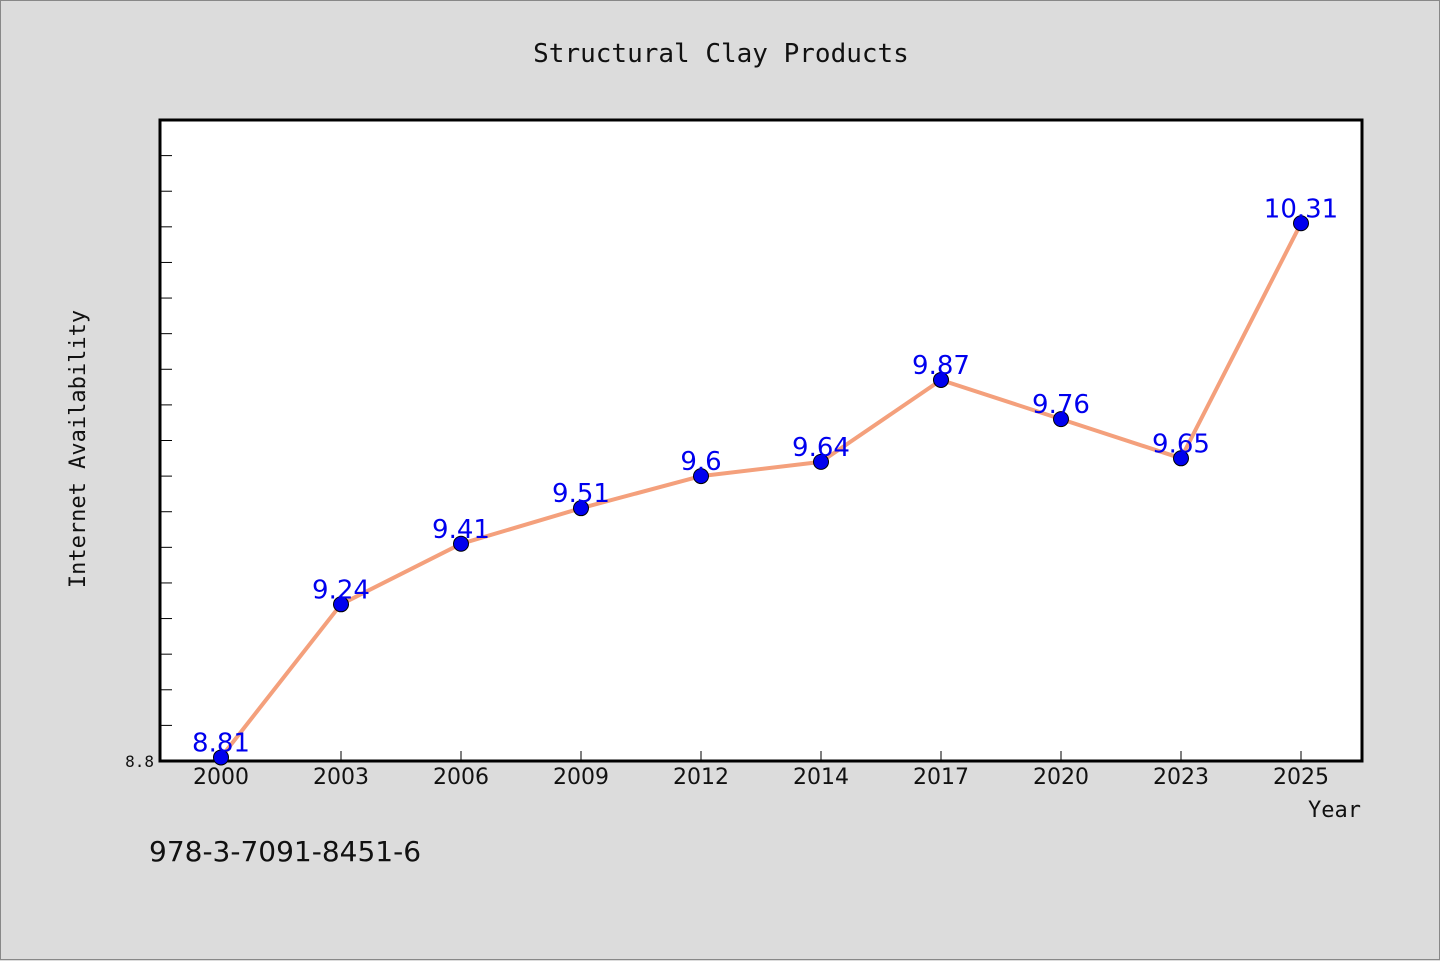 The height and width of the screenshot is (961, 1440). I want to click on data-label: 9.87, so click(941, 366).